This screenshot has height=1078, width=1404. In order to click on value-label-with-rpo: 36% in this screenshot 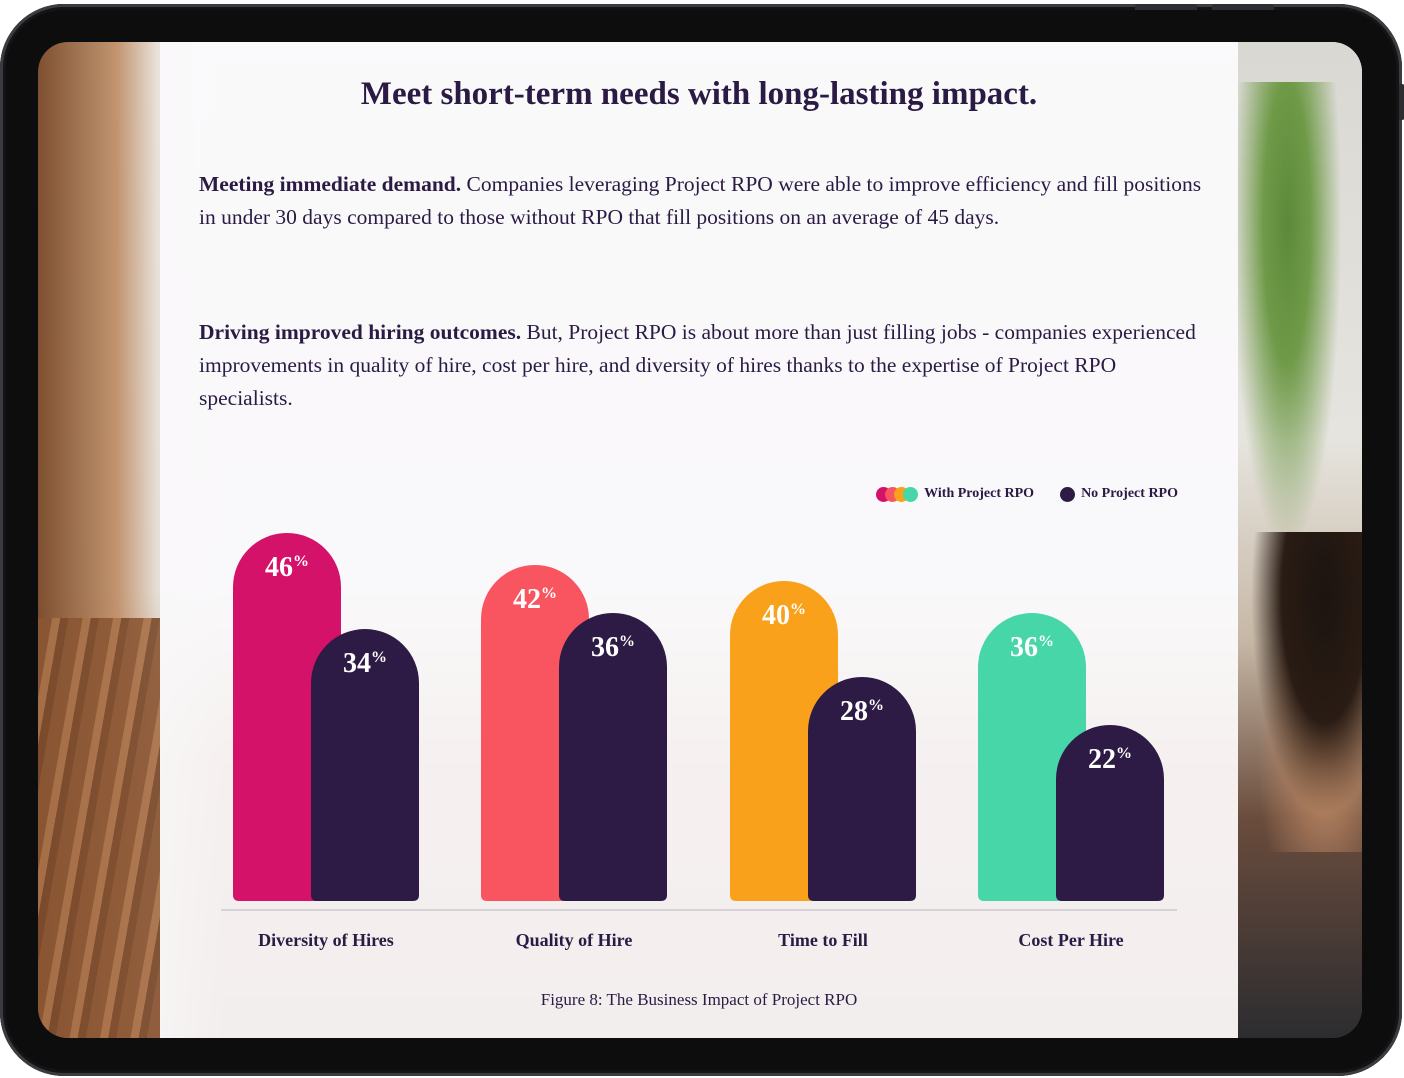, I will do `click(1032, 647)`.